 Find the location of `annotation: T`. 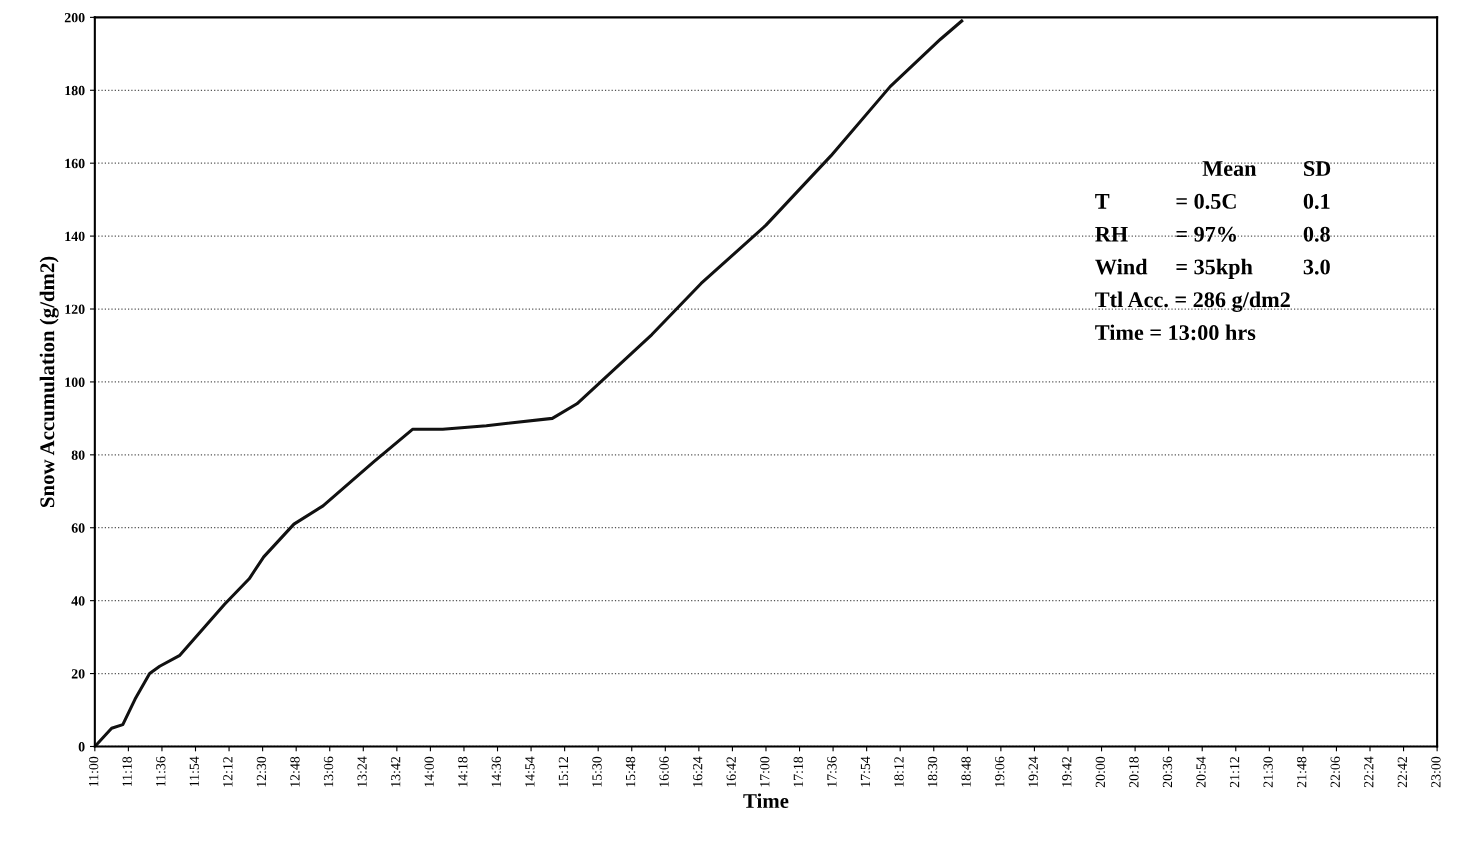

annotation: T is located at coordinates (1102, 201).